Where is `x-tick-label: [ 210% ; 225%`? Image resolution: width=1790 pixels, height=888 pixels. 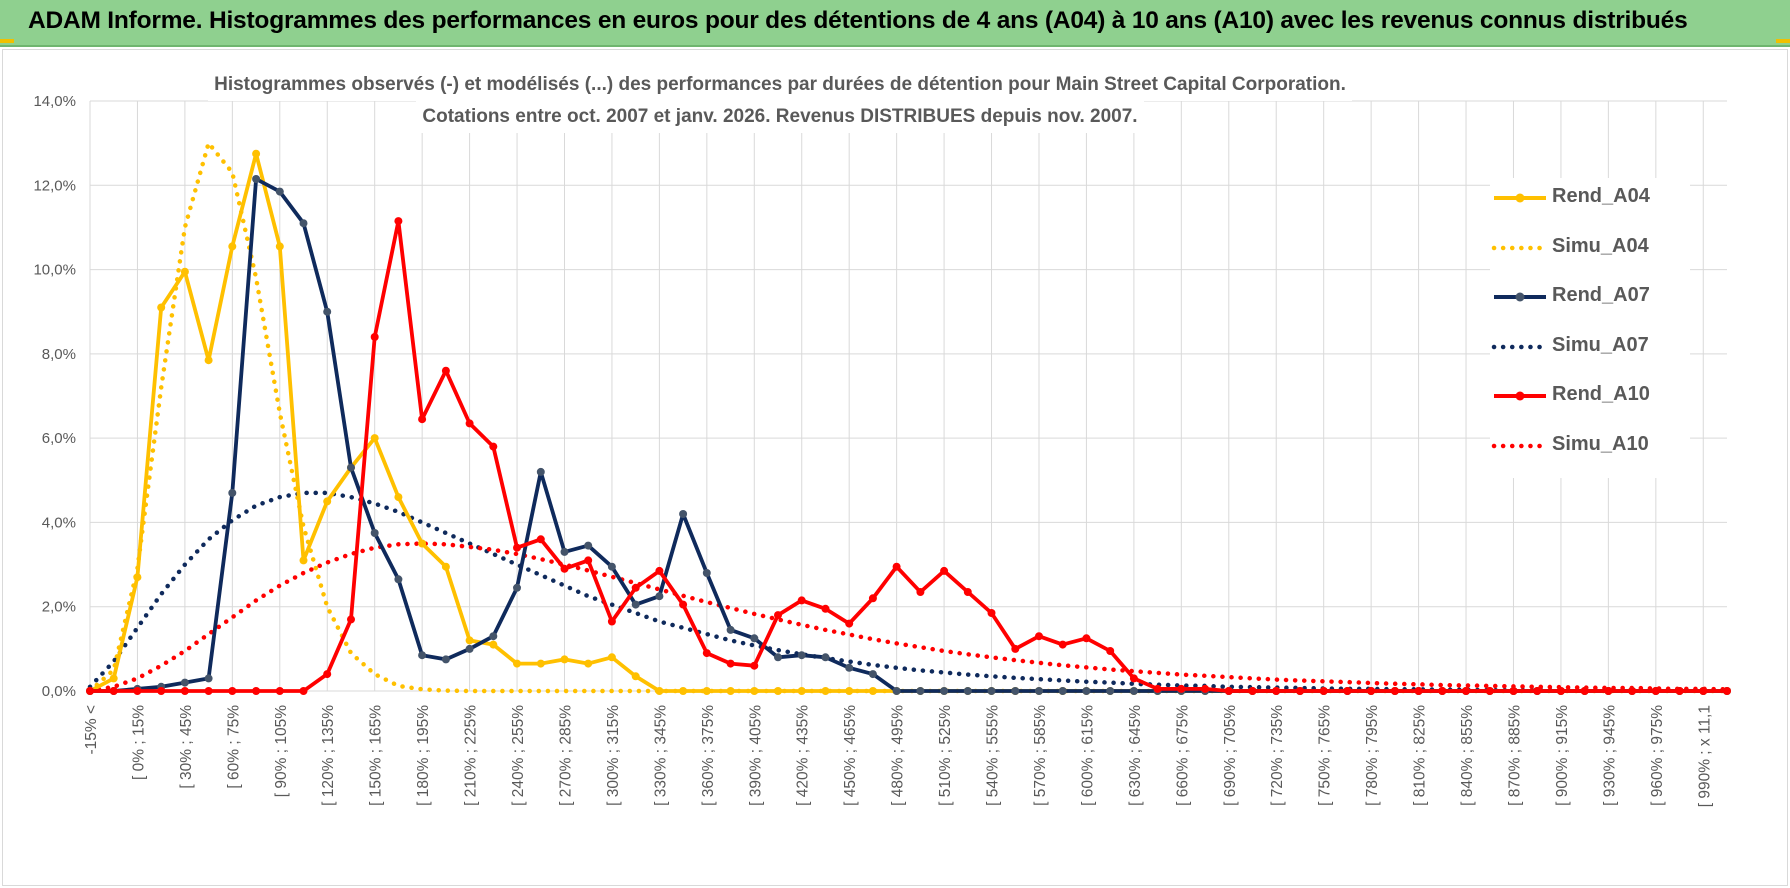
x-tick-label: [ 210% ; 225% is located at coordinates (471, 755).